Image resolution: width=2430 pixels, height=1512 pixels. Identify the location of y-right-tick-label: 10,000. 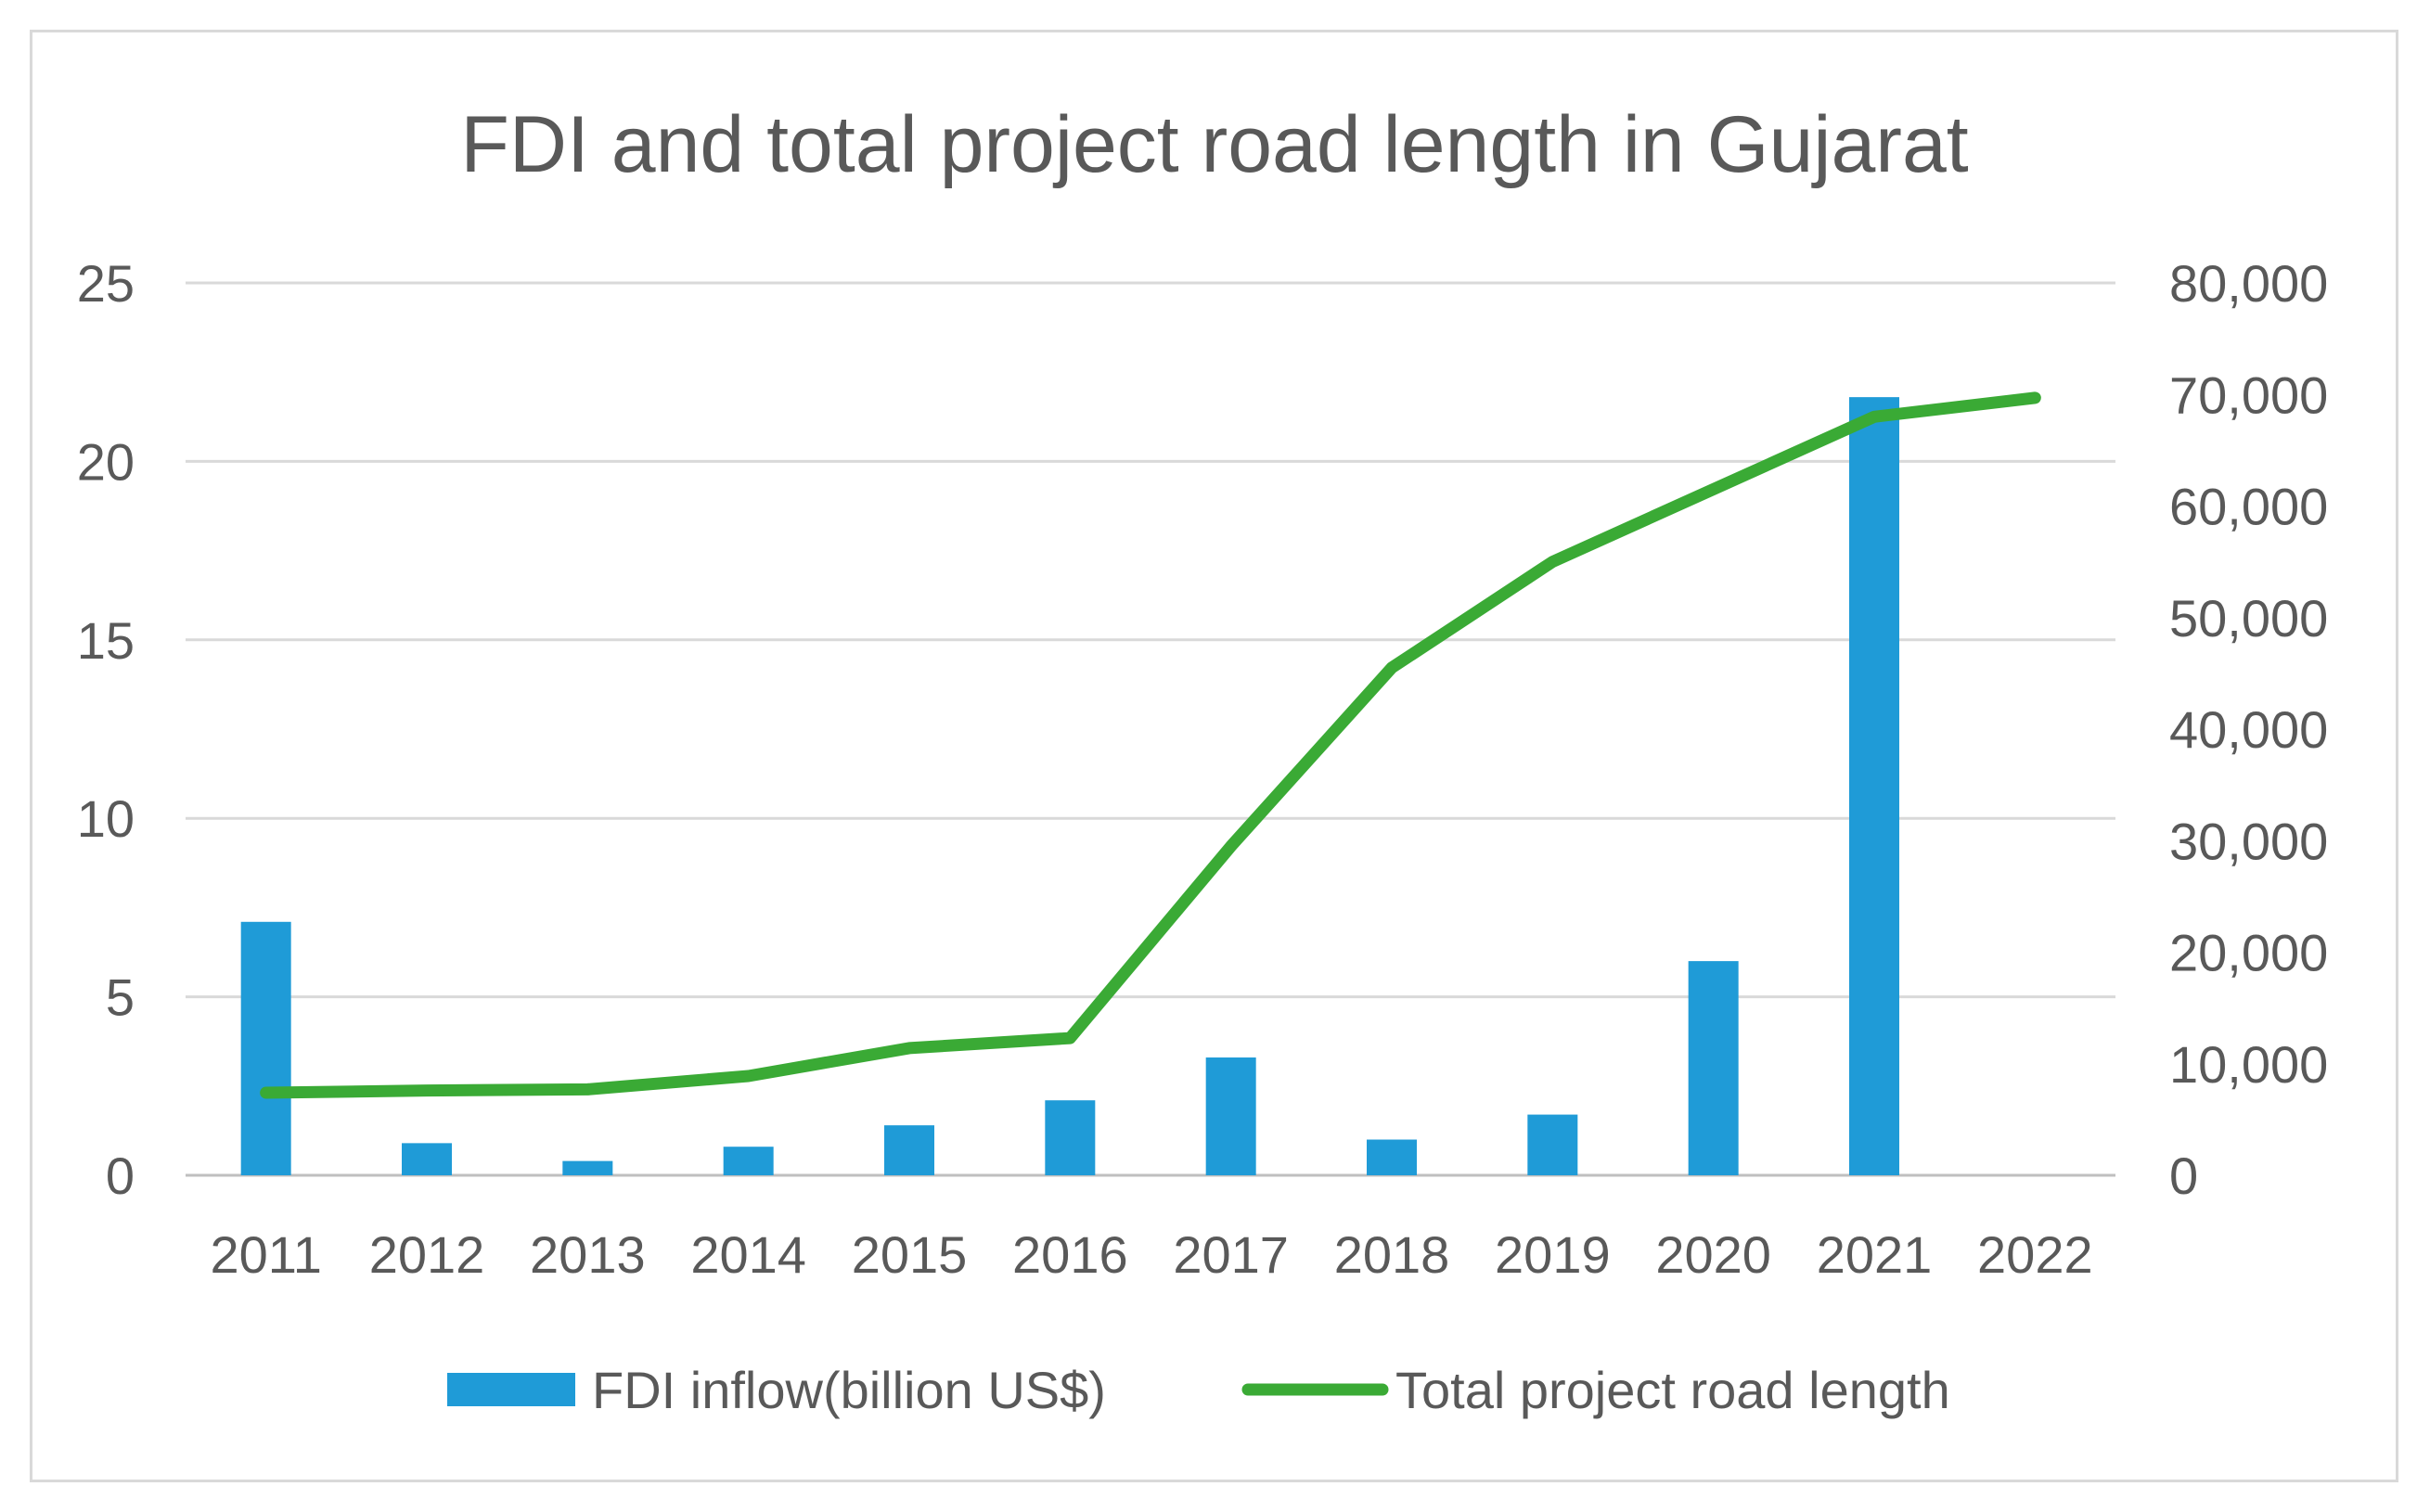
(2248, 1064).